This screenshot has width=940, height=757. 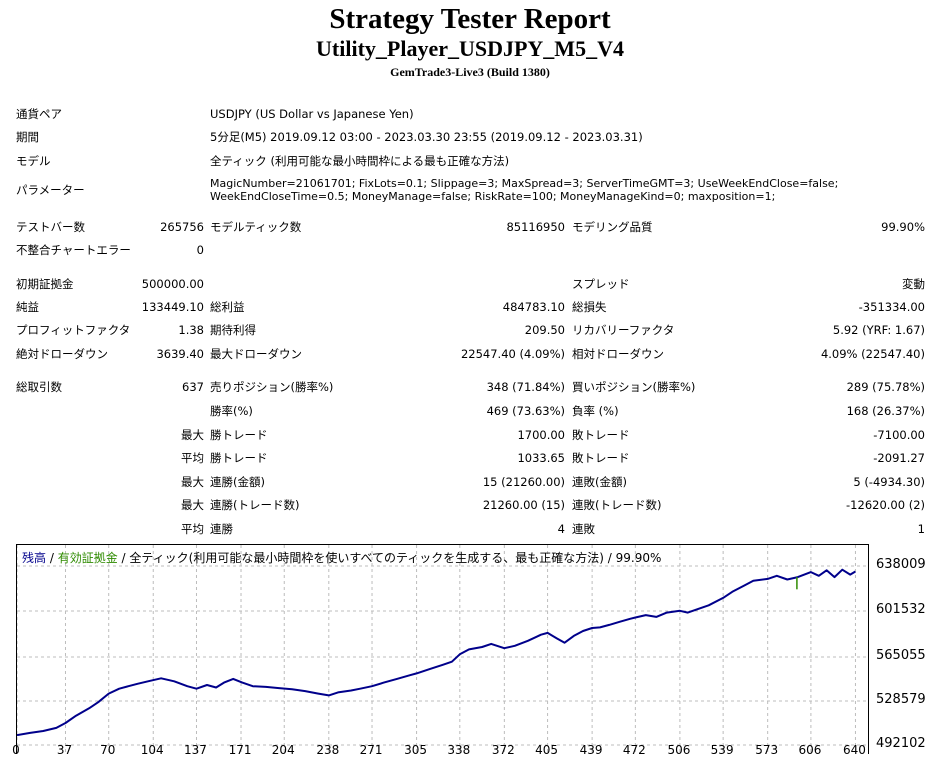 What do you see at coordinates (901, 699) in the screenshot?
I see `y-tick-label: 528579` at bounding box center [901, 699].